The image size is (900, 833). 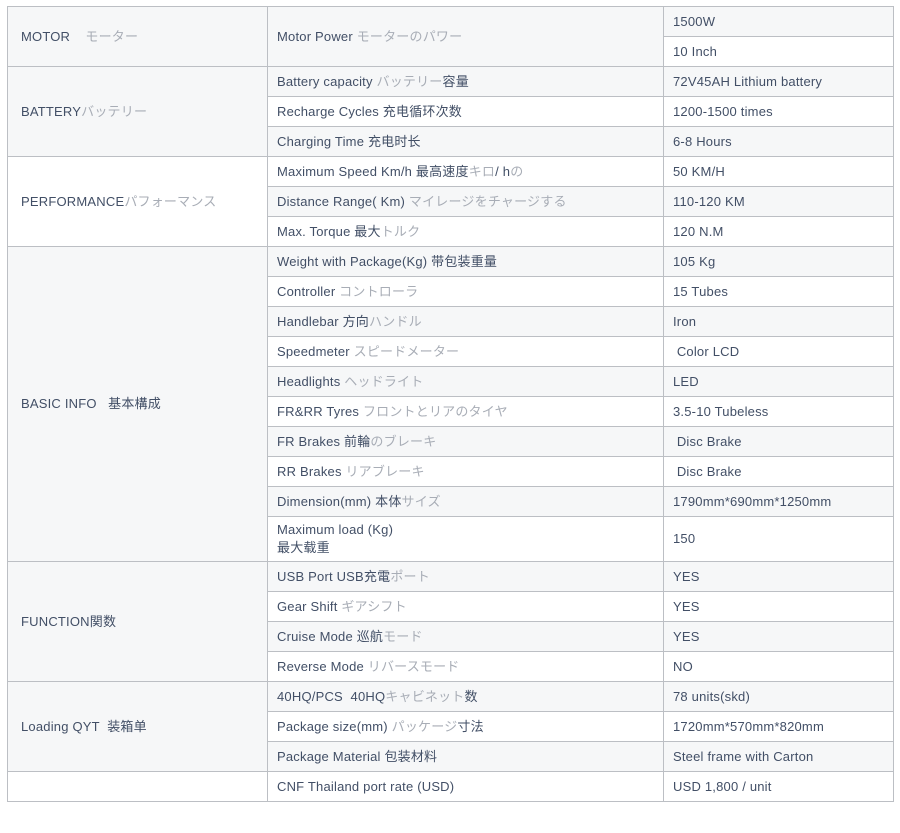 What do you see at coordinates (778, 81) in the screenshot?
I see `spec-value-cell: 72V45AH Lithium battery` at bounding box center [778, 81].